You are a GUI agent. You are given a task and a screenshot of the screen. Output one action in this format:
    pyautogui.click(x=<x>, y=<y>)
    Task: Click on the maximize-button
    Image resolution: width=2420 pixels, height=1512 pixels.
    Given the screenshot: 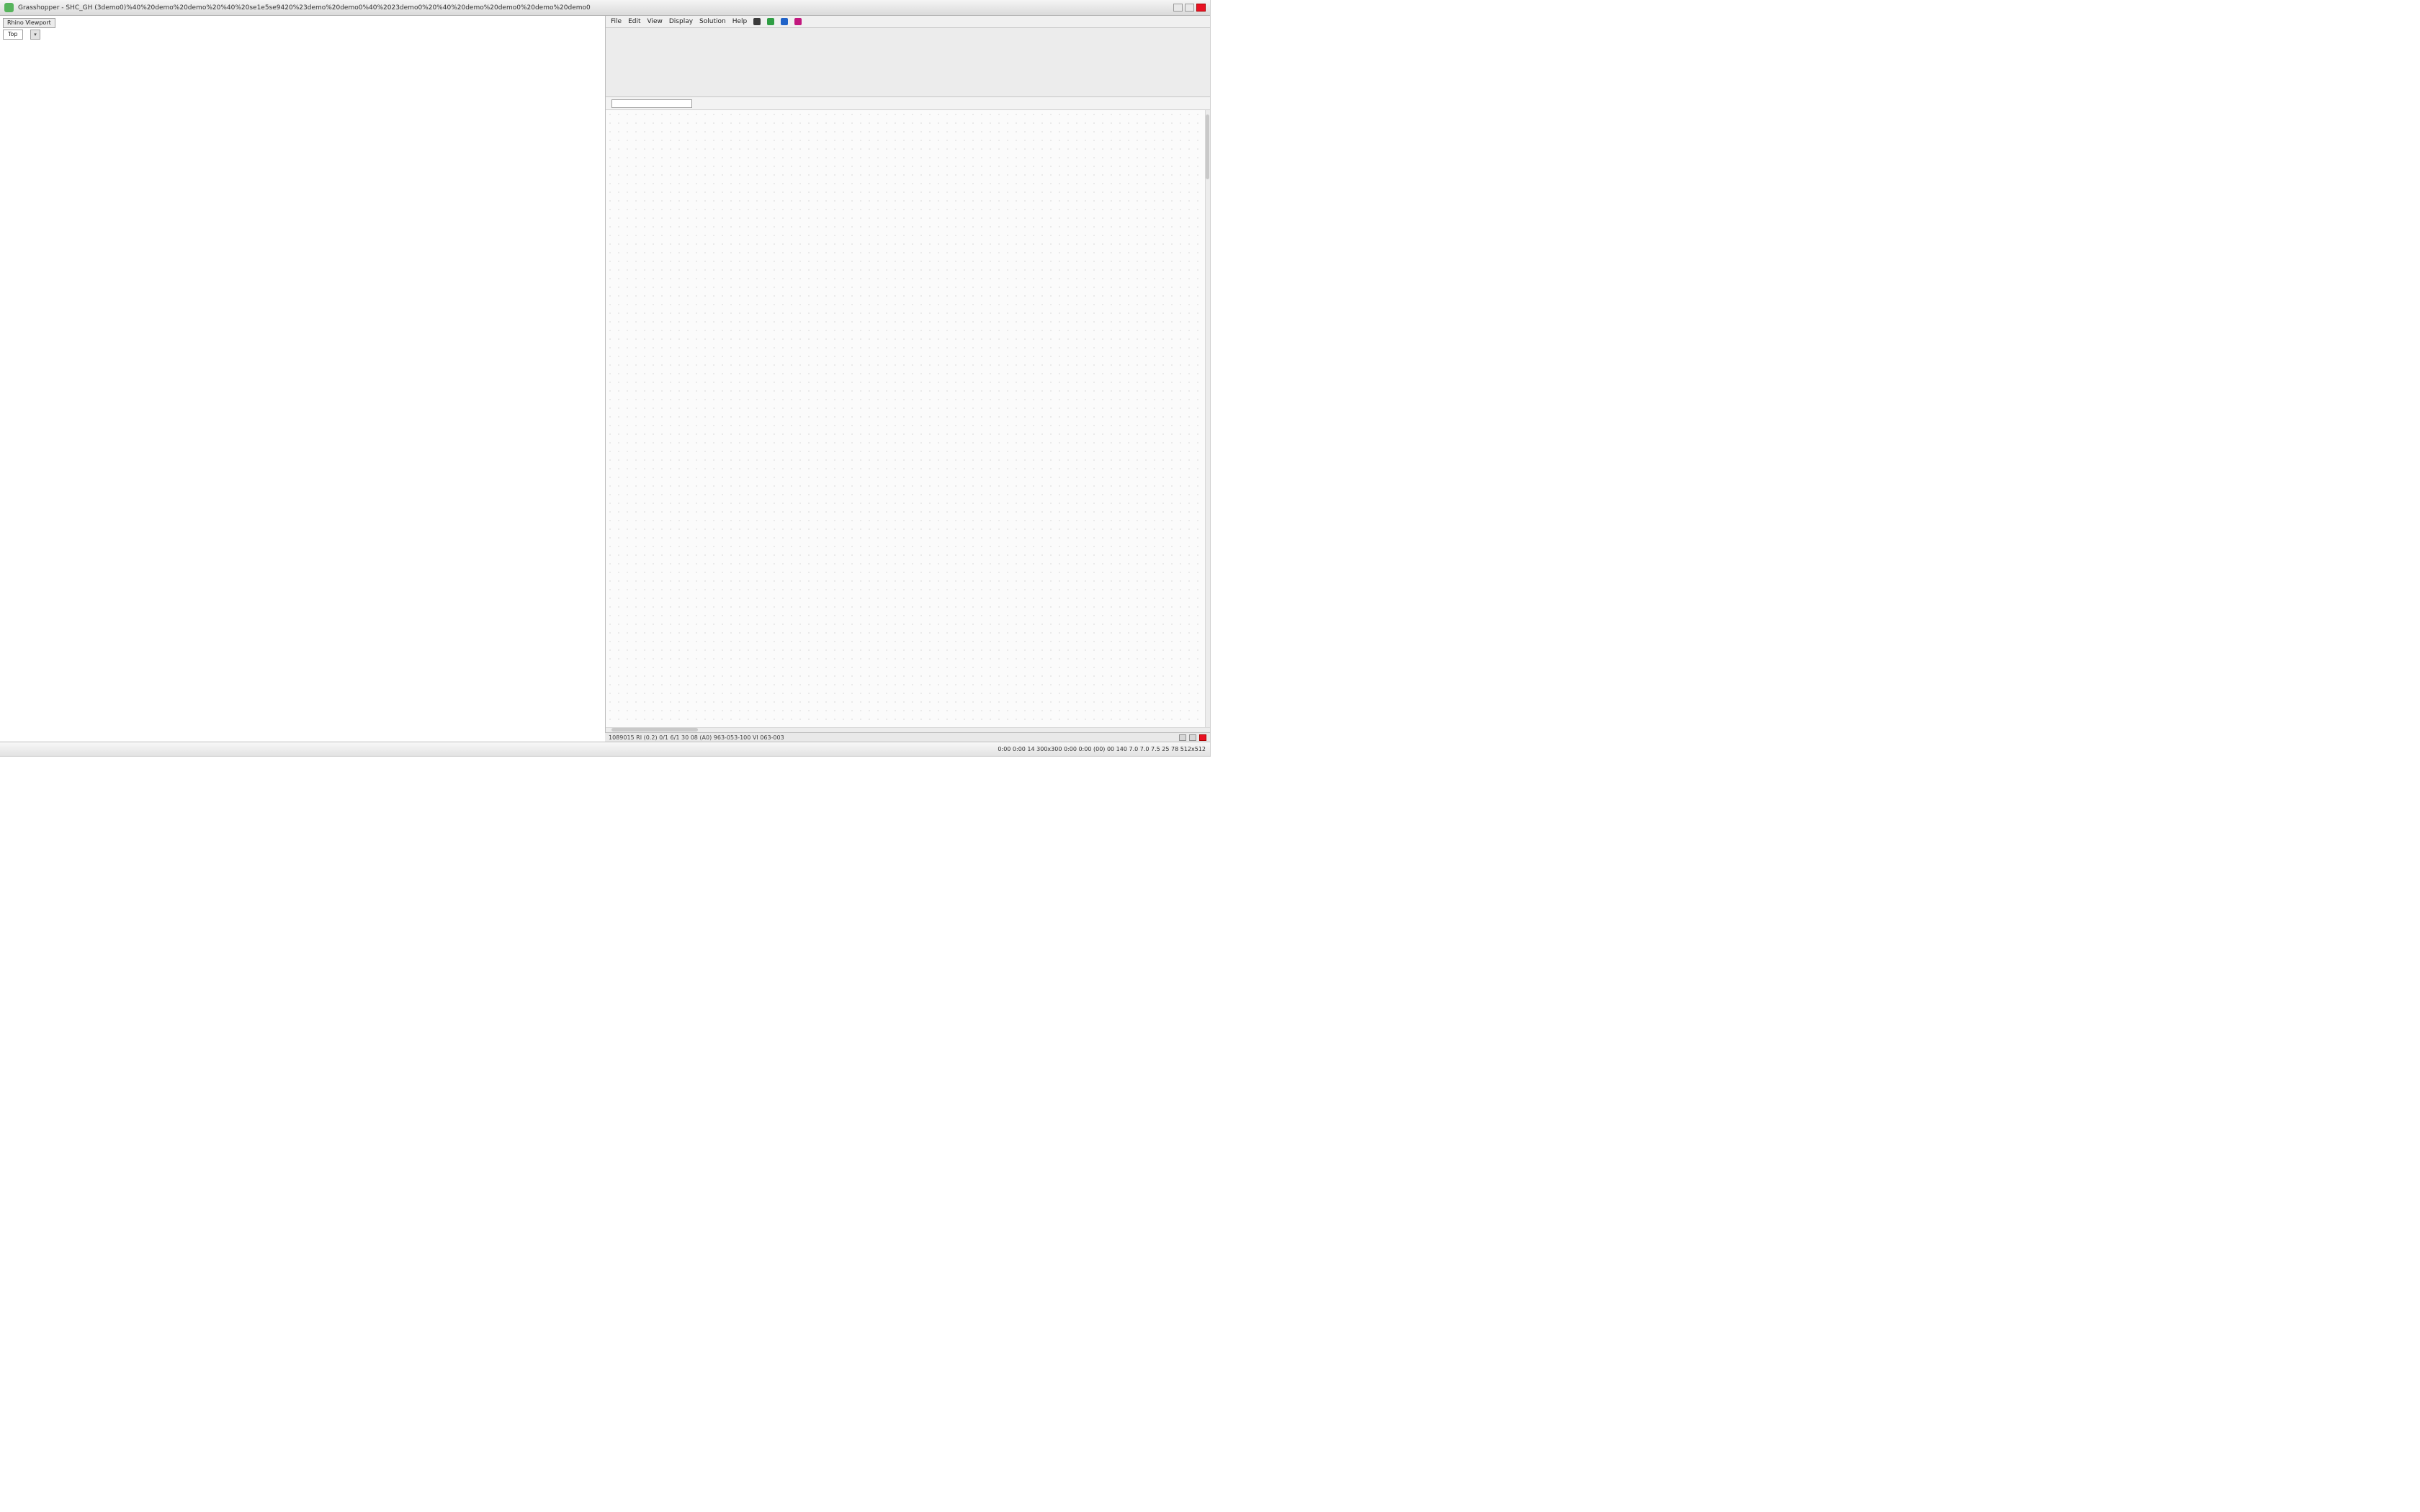 What is the action you would take?
    pyautogui.click(x=1189, y=8)
    